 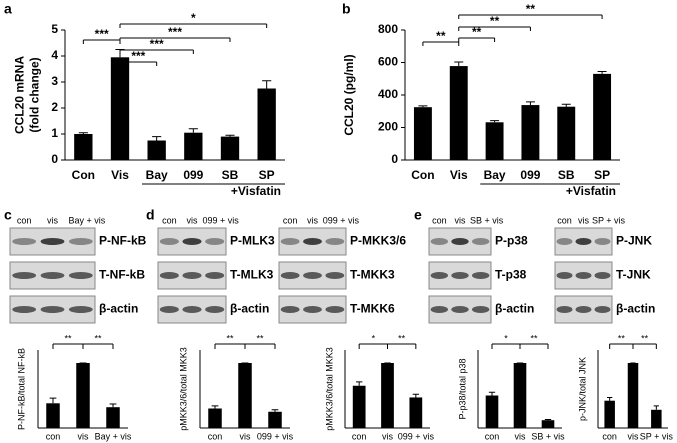 I want to click on blot-row-label: P-JNK, so click(x=634, y=241).